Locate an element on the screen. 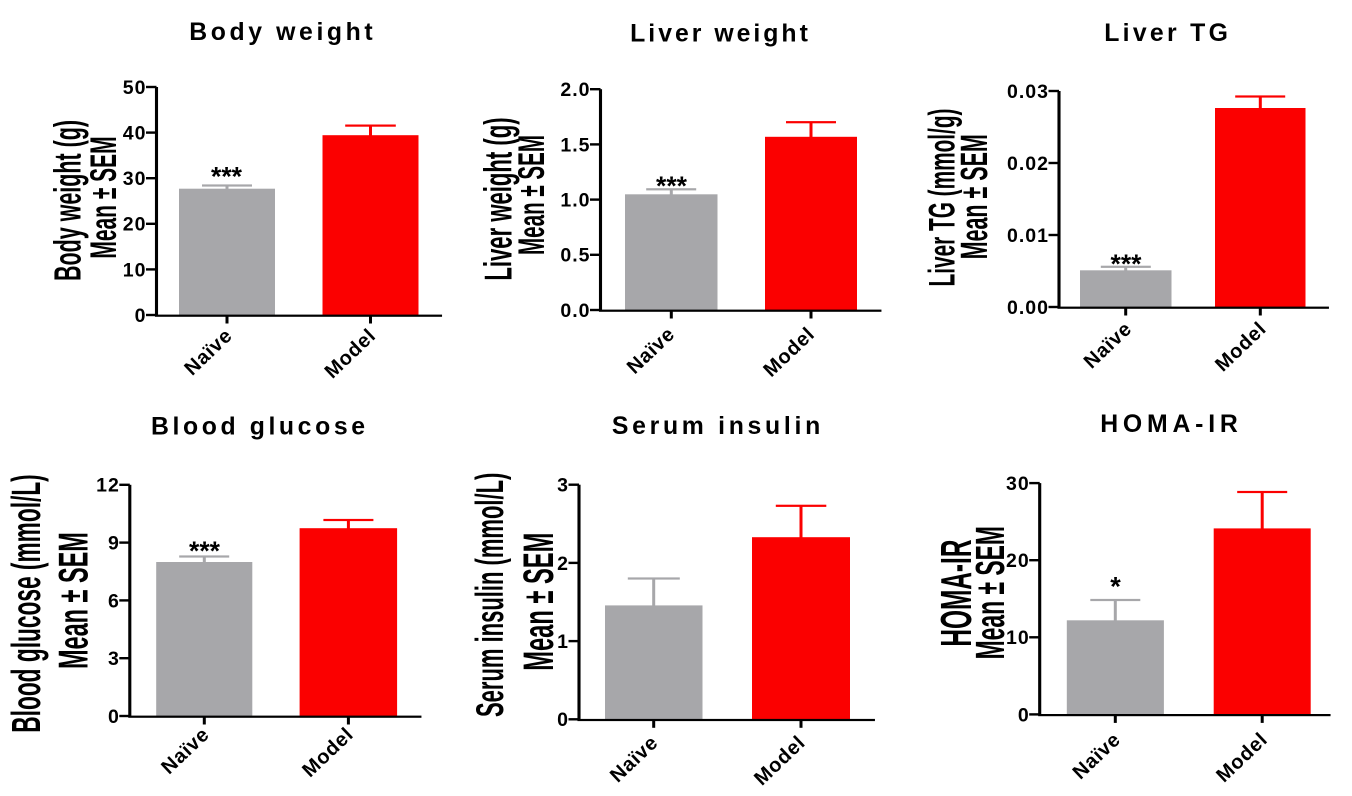 The height and width of the screenshot is (796, 1352). svg-text: 1.0 is located at coordinates (575, 201).